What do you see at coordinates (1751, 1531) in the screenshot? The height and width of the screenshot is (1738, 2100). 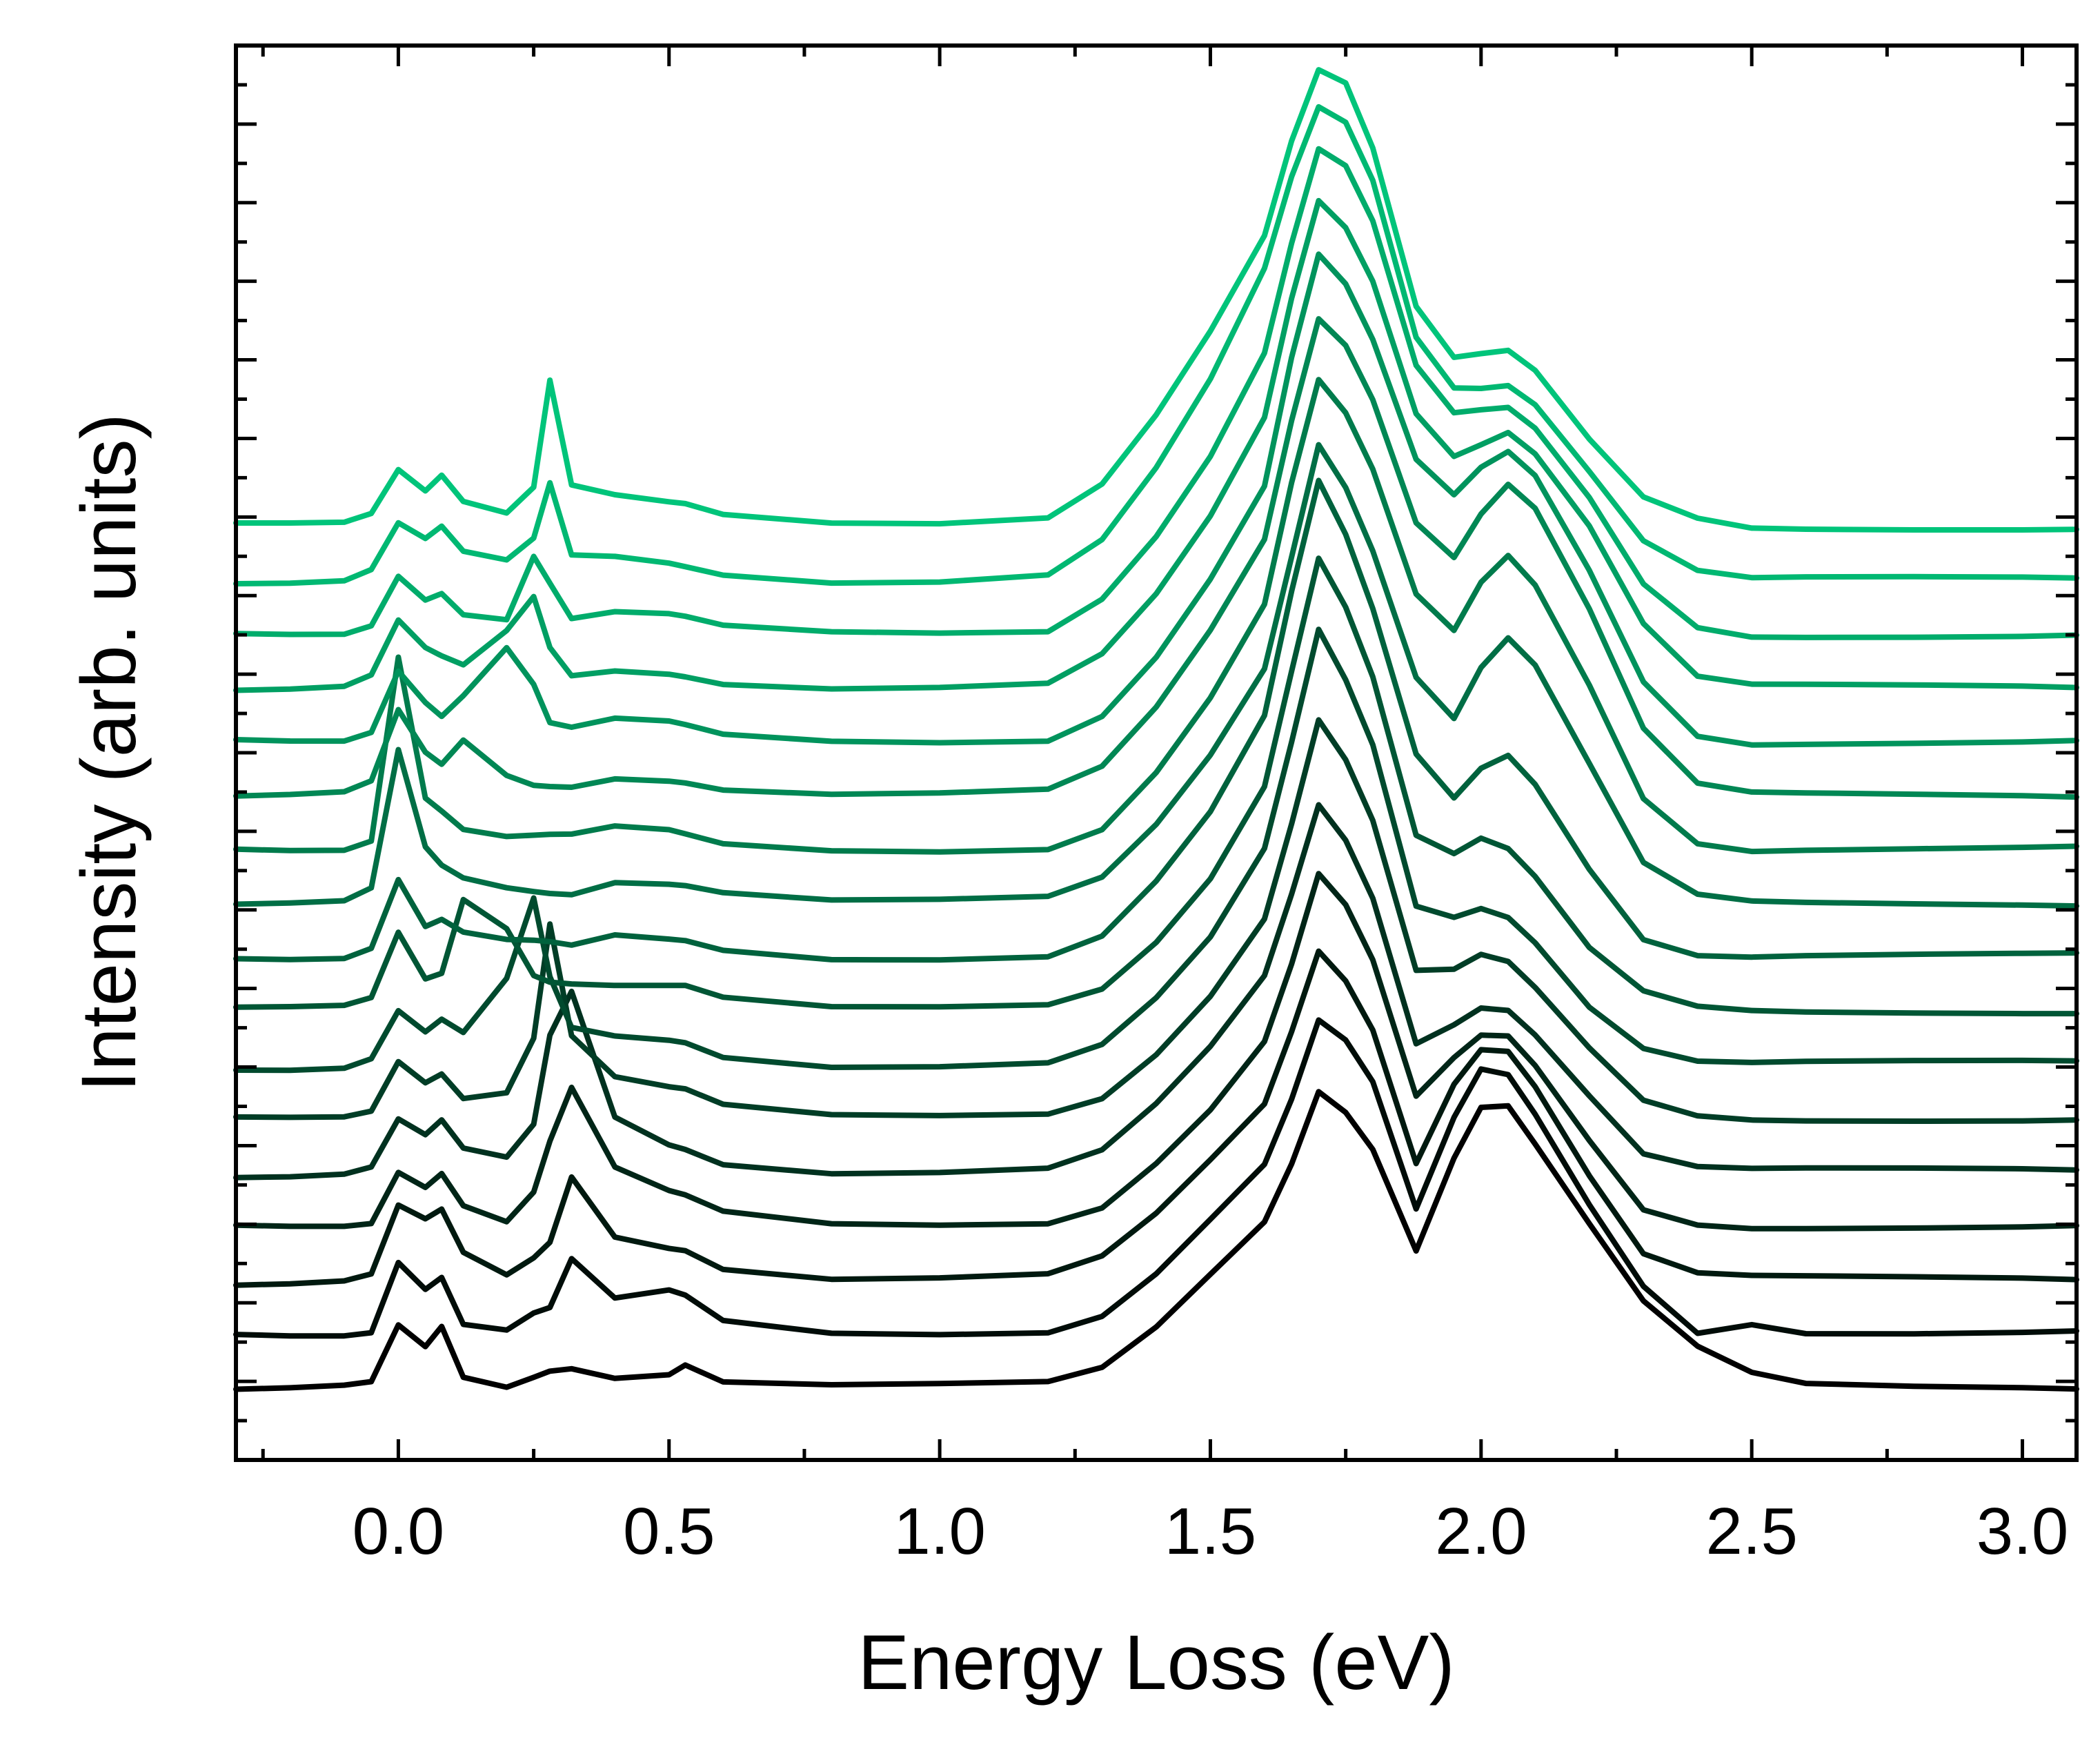 I see `x-tick-label: 2.5` at bounding box center [1751, 1531].